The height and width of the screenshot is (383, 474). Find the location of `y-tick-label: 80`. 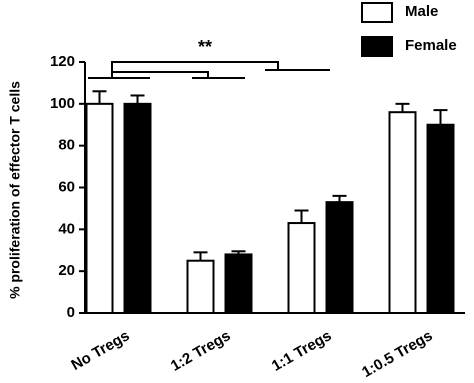

y-tick-label: 80 is located at coordinates (66, 145).